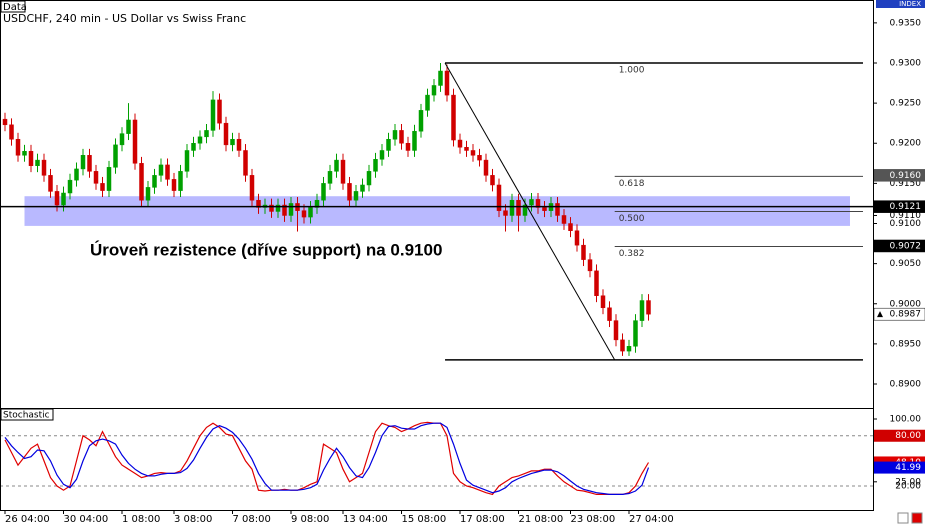 This screenshot has width=925, height=525. Describe the element at coordinates (908, 486) in the screenshot. I see `level-label: 20.00` at that location.